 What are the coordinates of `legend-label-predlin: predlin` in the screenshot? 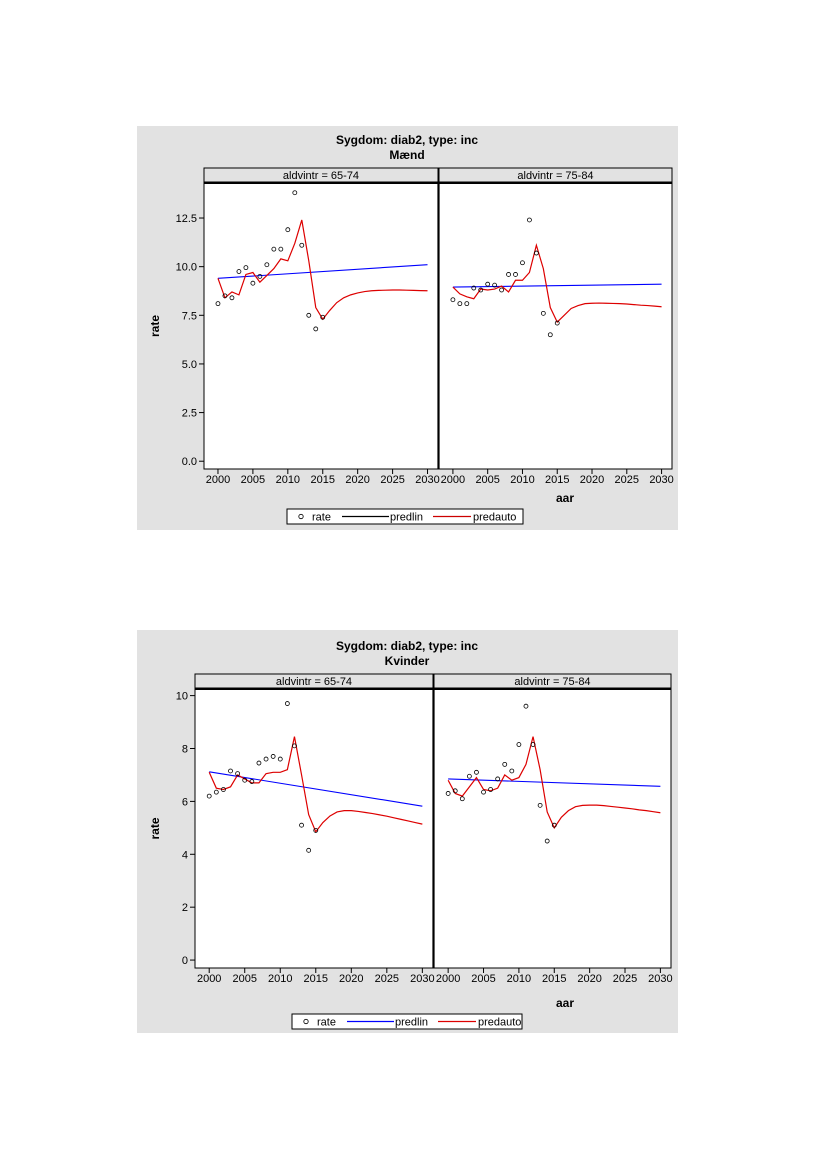 It's located at (406, 518).